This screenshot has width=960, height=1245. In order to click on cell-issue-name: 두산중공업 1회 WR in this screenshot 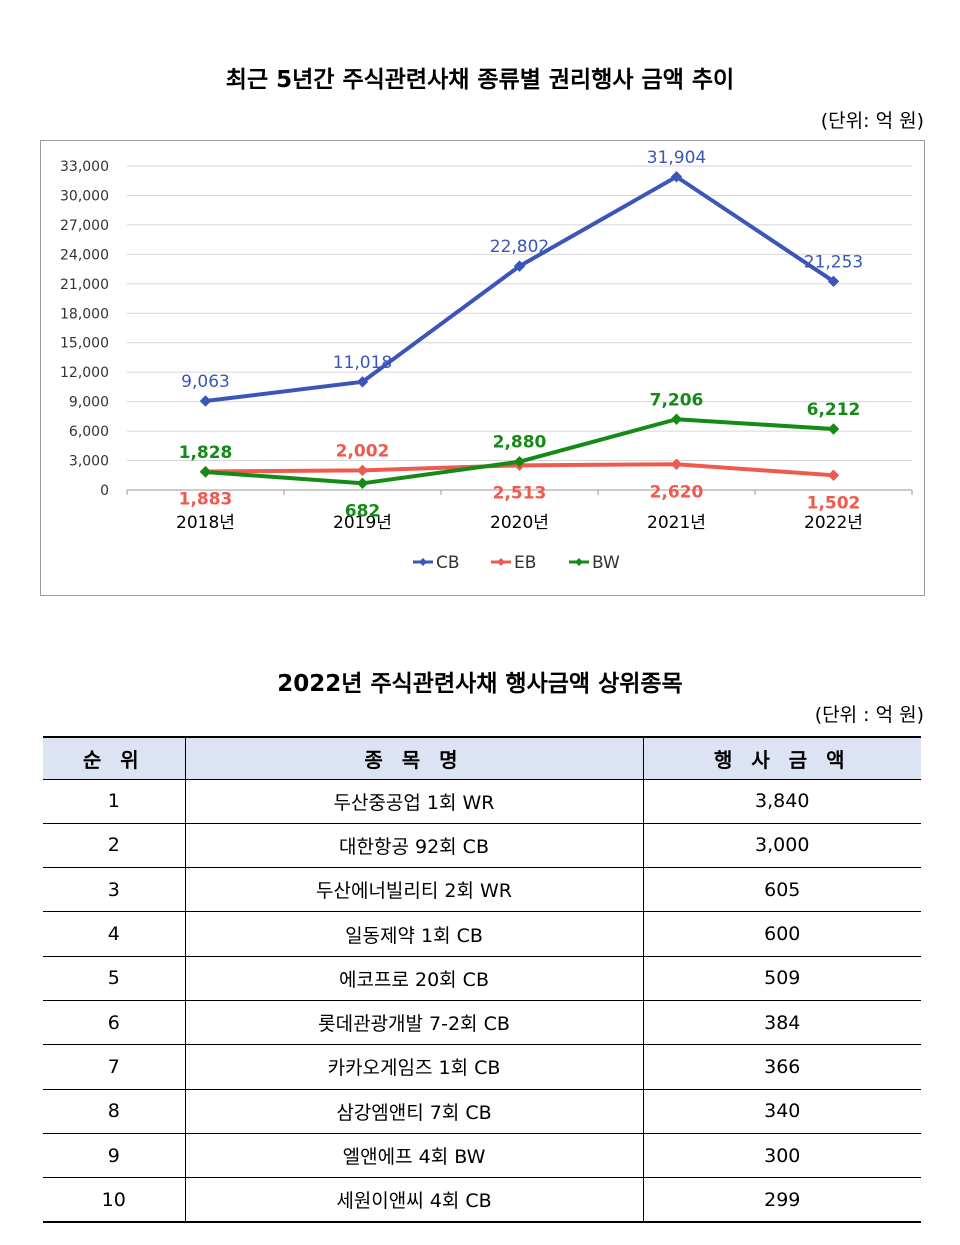, I will do `click(413, 801)`.